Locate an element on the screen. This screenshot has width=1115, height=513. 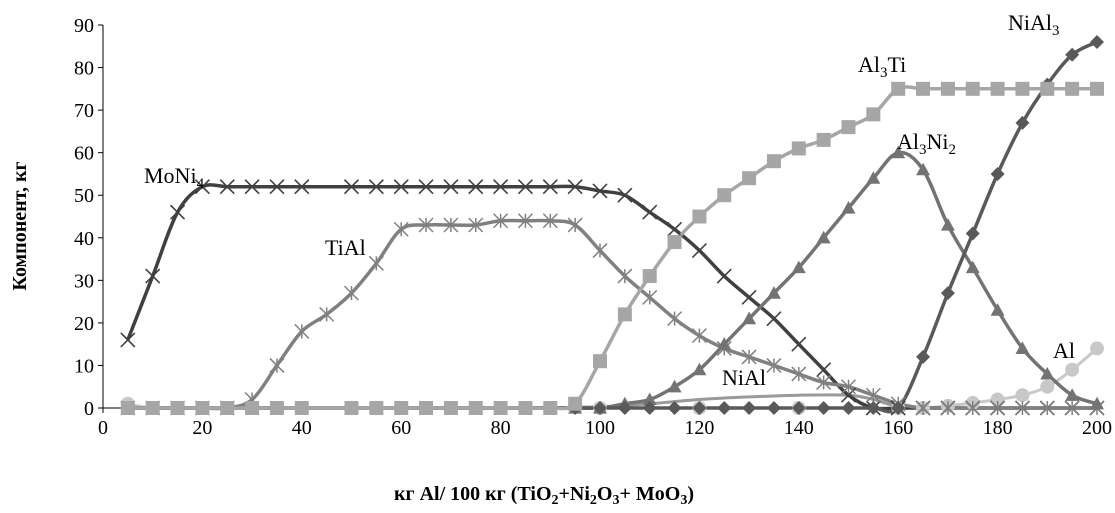
series-line-al is located at coordinates (612, 378).